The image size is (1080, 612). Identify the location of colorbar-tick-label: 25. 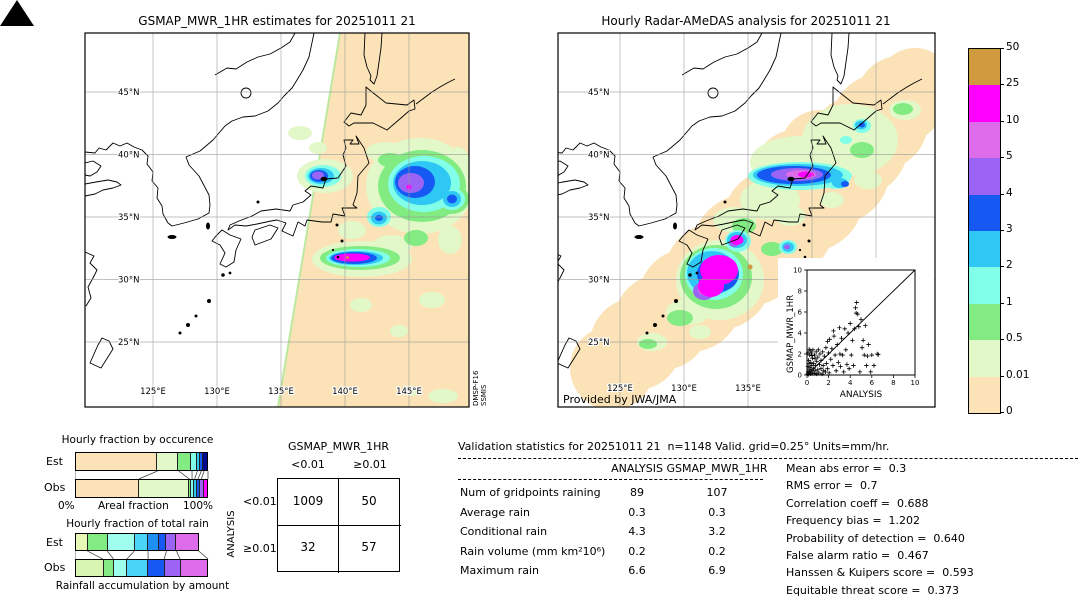
(1013, 83).